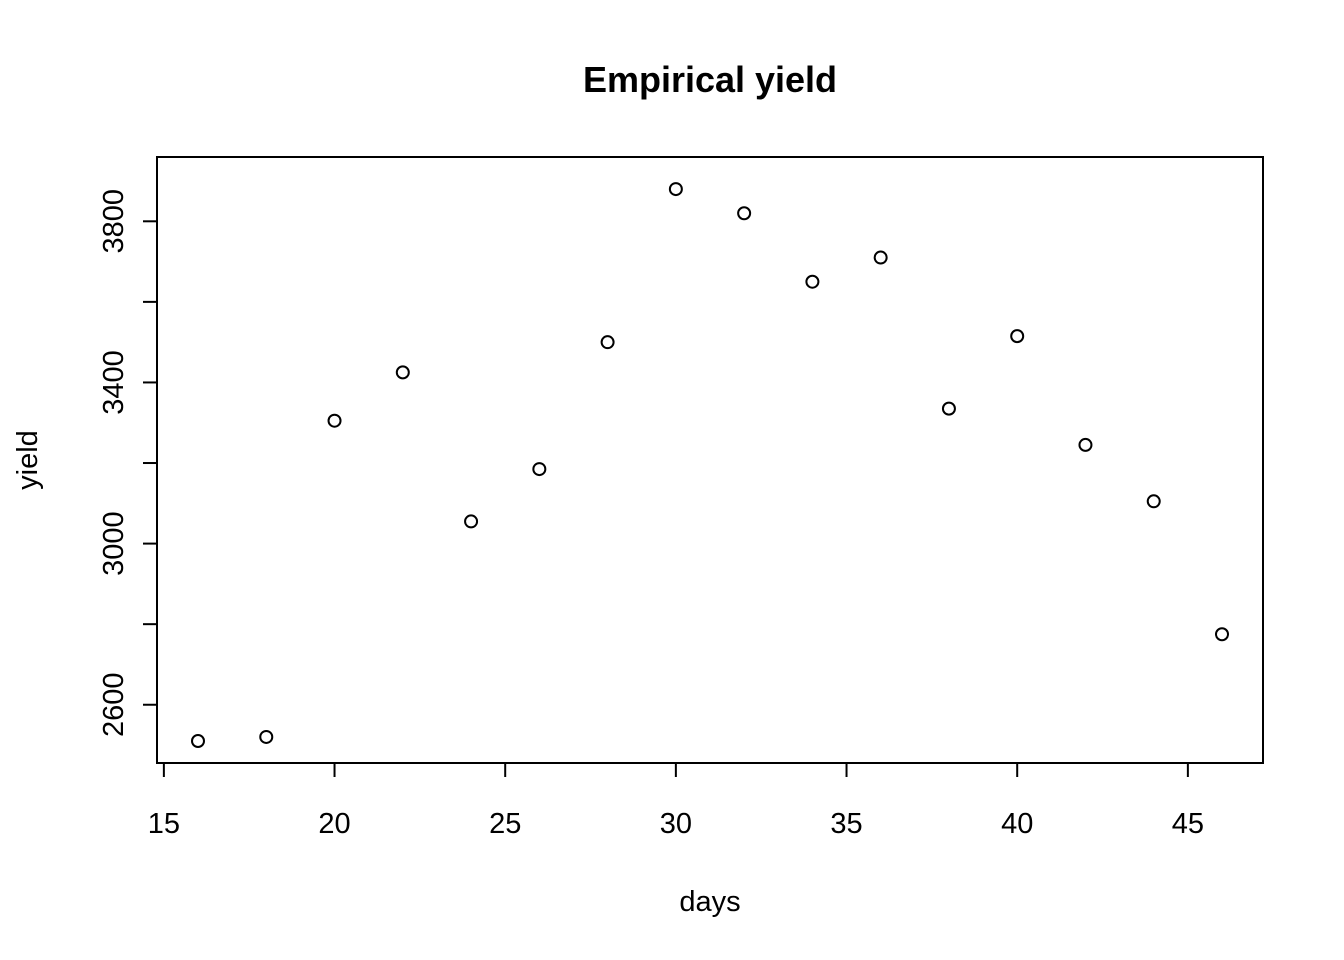  Describe the element at coordinates (114, 221) in the screenshot. I see `y-tick-label: 3800` at that location.